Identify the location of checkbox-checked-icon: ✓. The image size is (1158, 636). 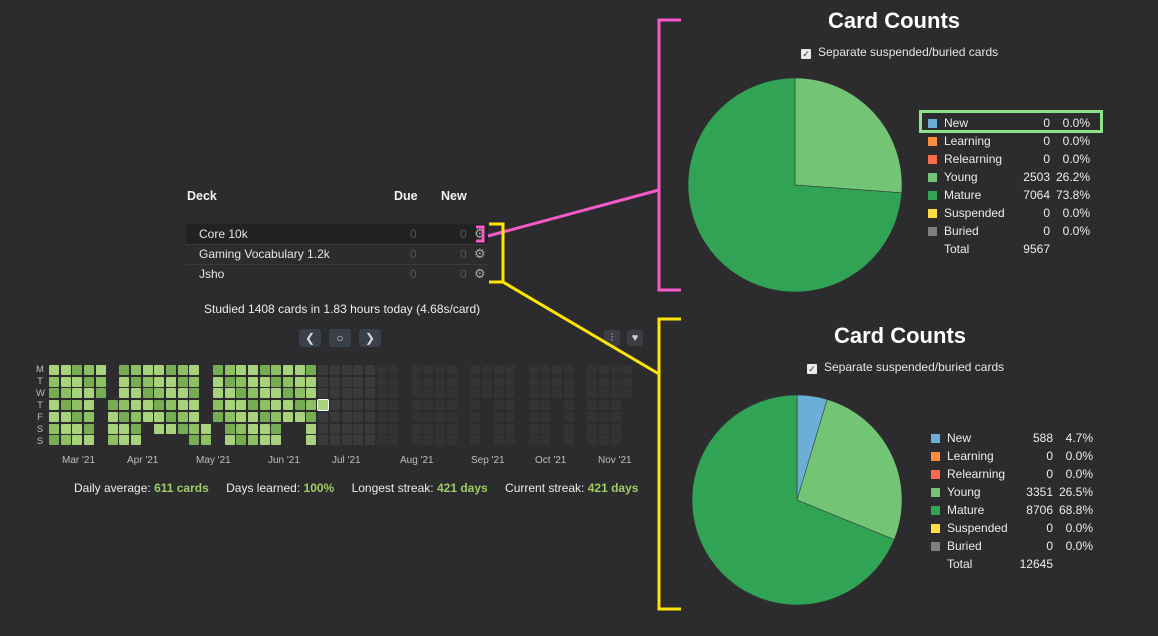
(806, 54).